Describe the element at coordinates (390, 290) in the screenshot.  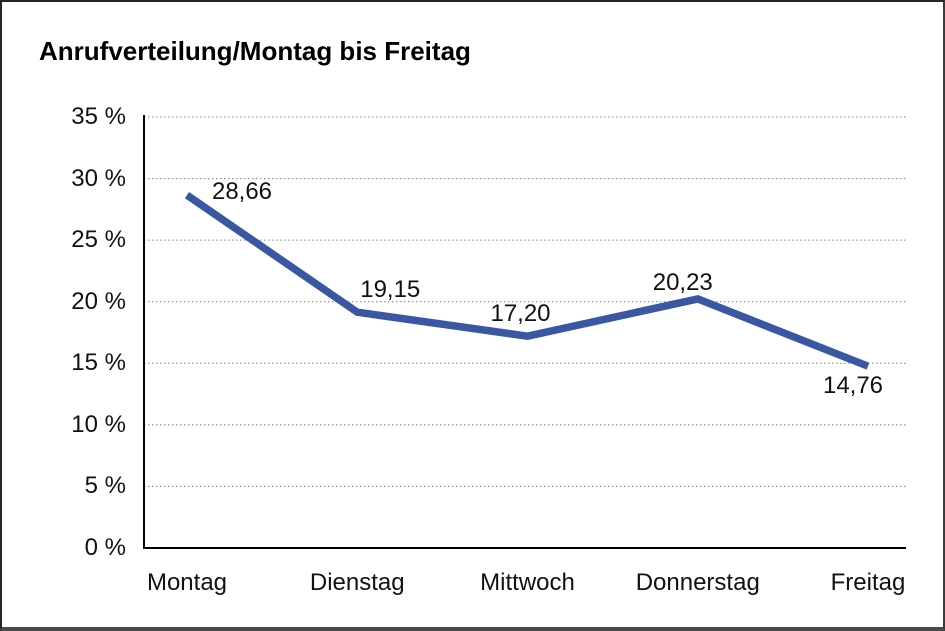
I see `data-point-label: 19,15` at that location.